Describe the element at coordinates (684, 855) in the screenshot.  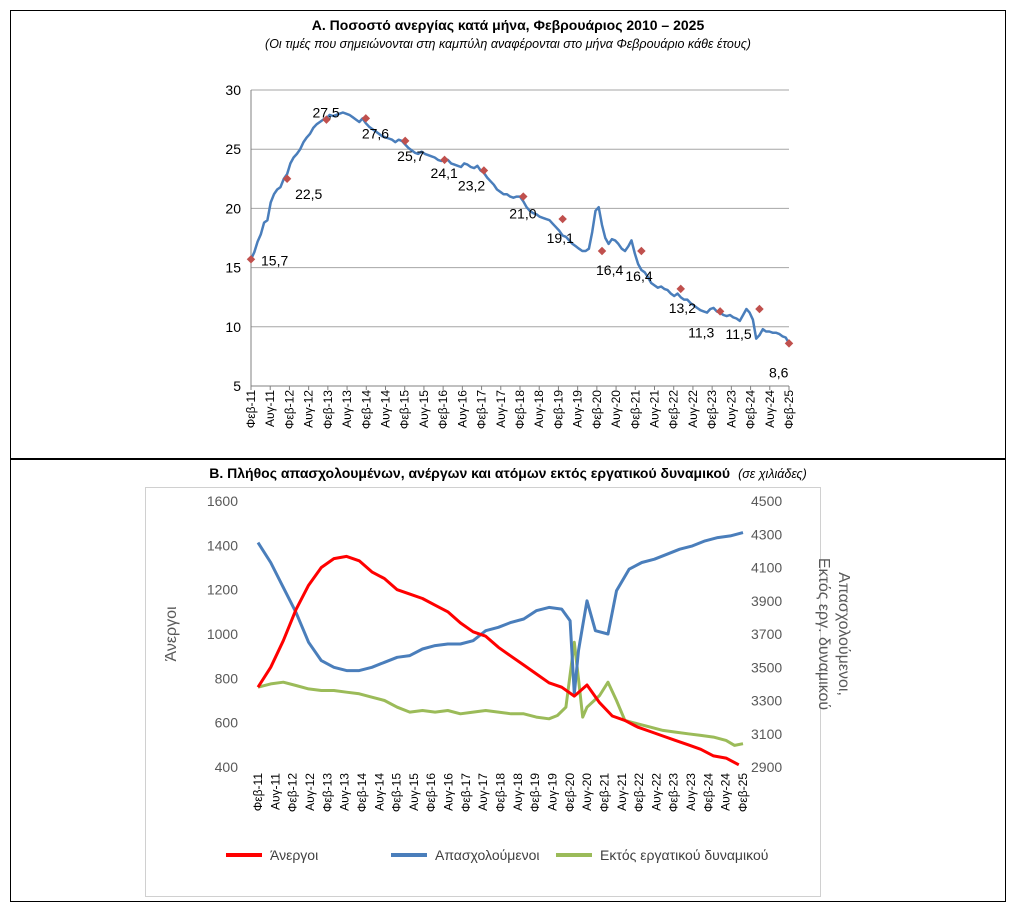
I see `legend-label-2: Εκτός εργατικού δυναμικού` at that location.